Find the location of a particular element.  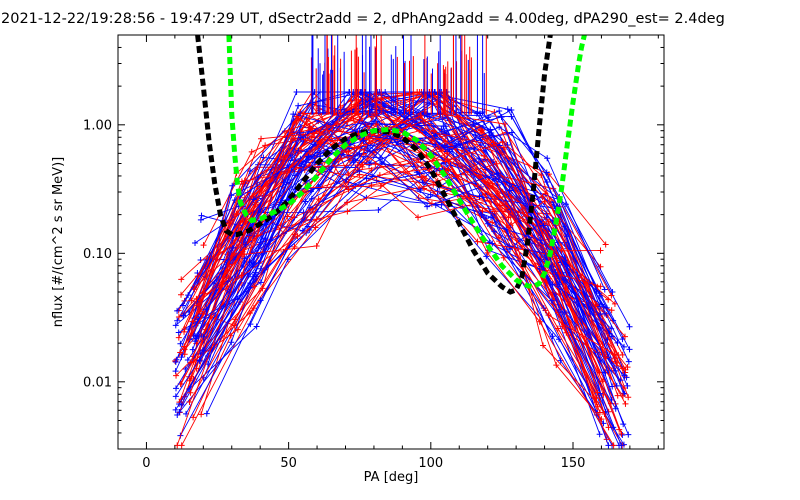

y-tick-label: 0.10 is located at coordinates (97, 254).